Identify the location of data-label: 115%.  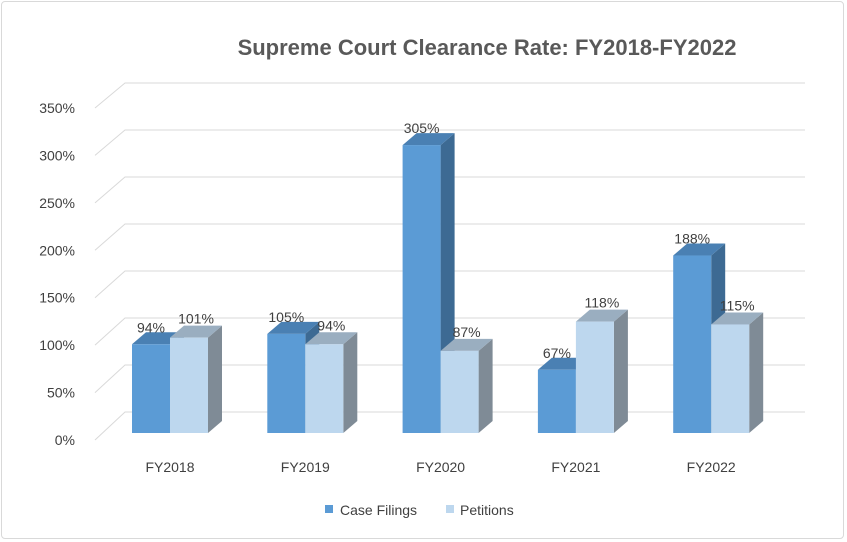
(737, 305).